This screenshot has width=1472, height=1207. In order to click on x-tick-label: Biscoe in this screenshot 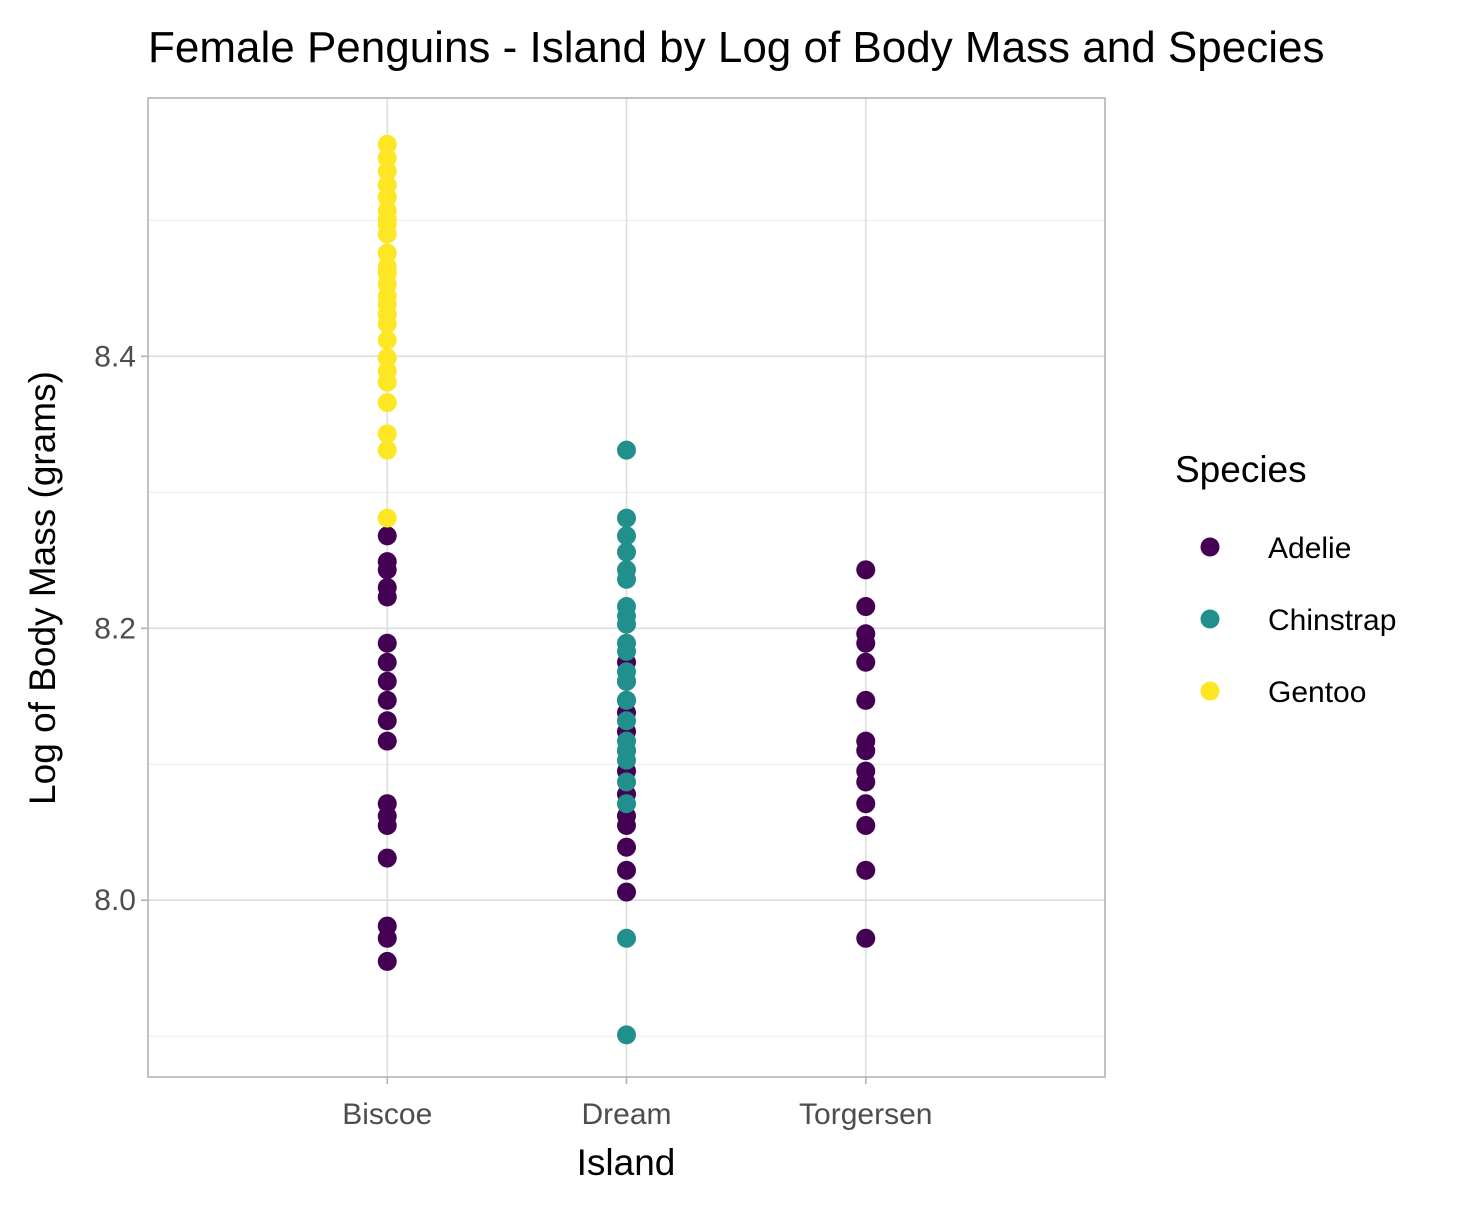, I will do `click(387, 1114)`.